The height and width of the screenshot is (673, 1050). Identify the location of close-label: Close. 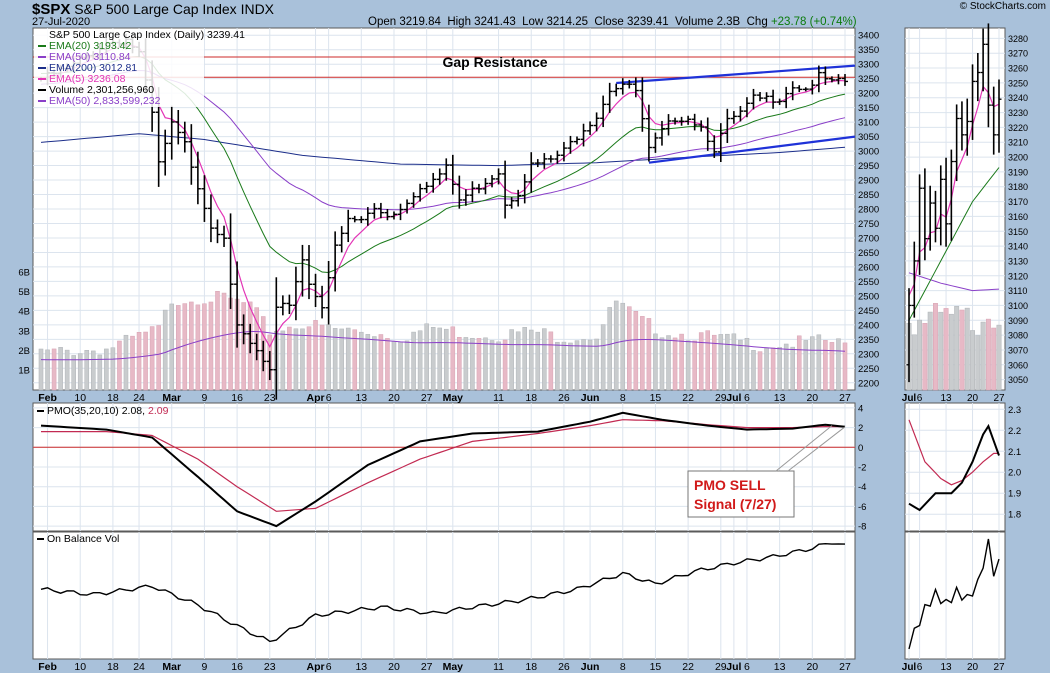
(609, 22).